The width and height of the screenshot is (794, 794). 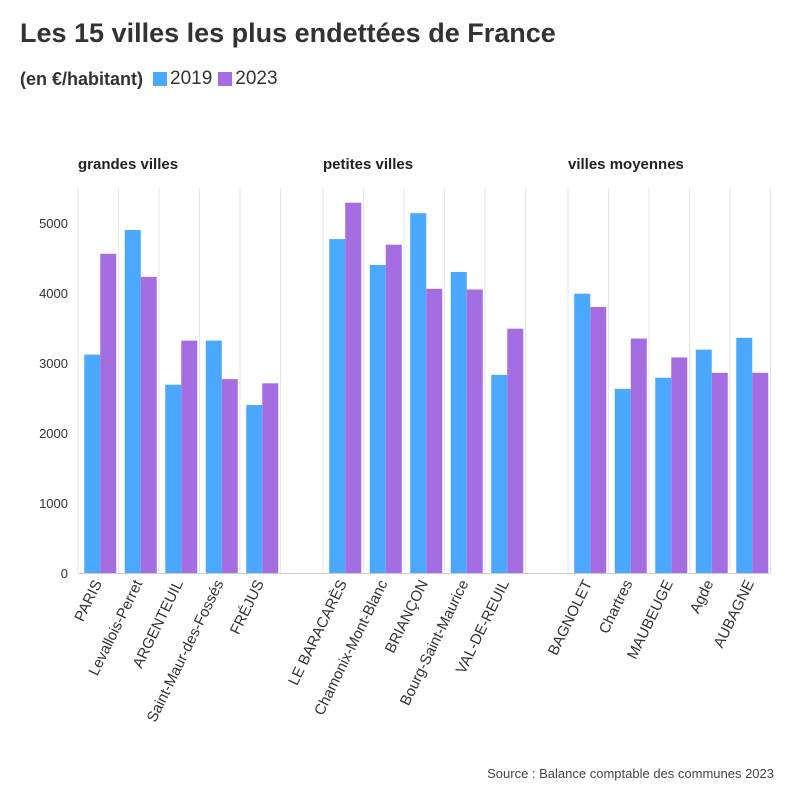 I want to click on category-label: AUBAGNE, so click(x=733, y=613).